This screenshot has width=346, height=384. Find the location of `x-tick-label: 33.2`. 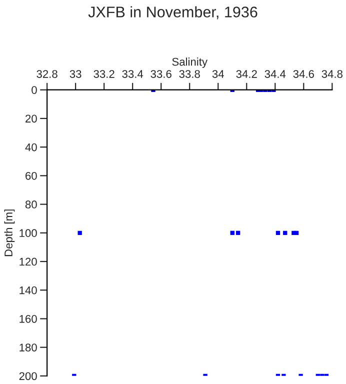

x-tick-label: 33.2 is located at coordinates (104, 74).